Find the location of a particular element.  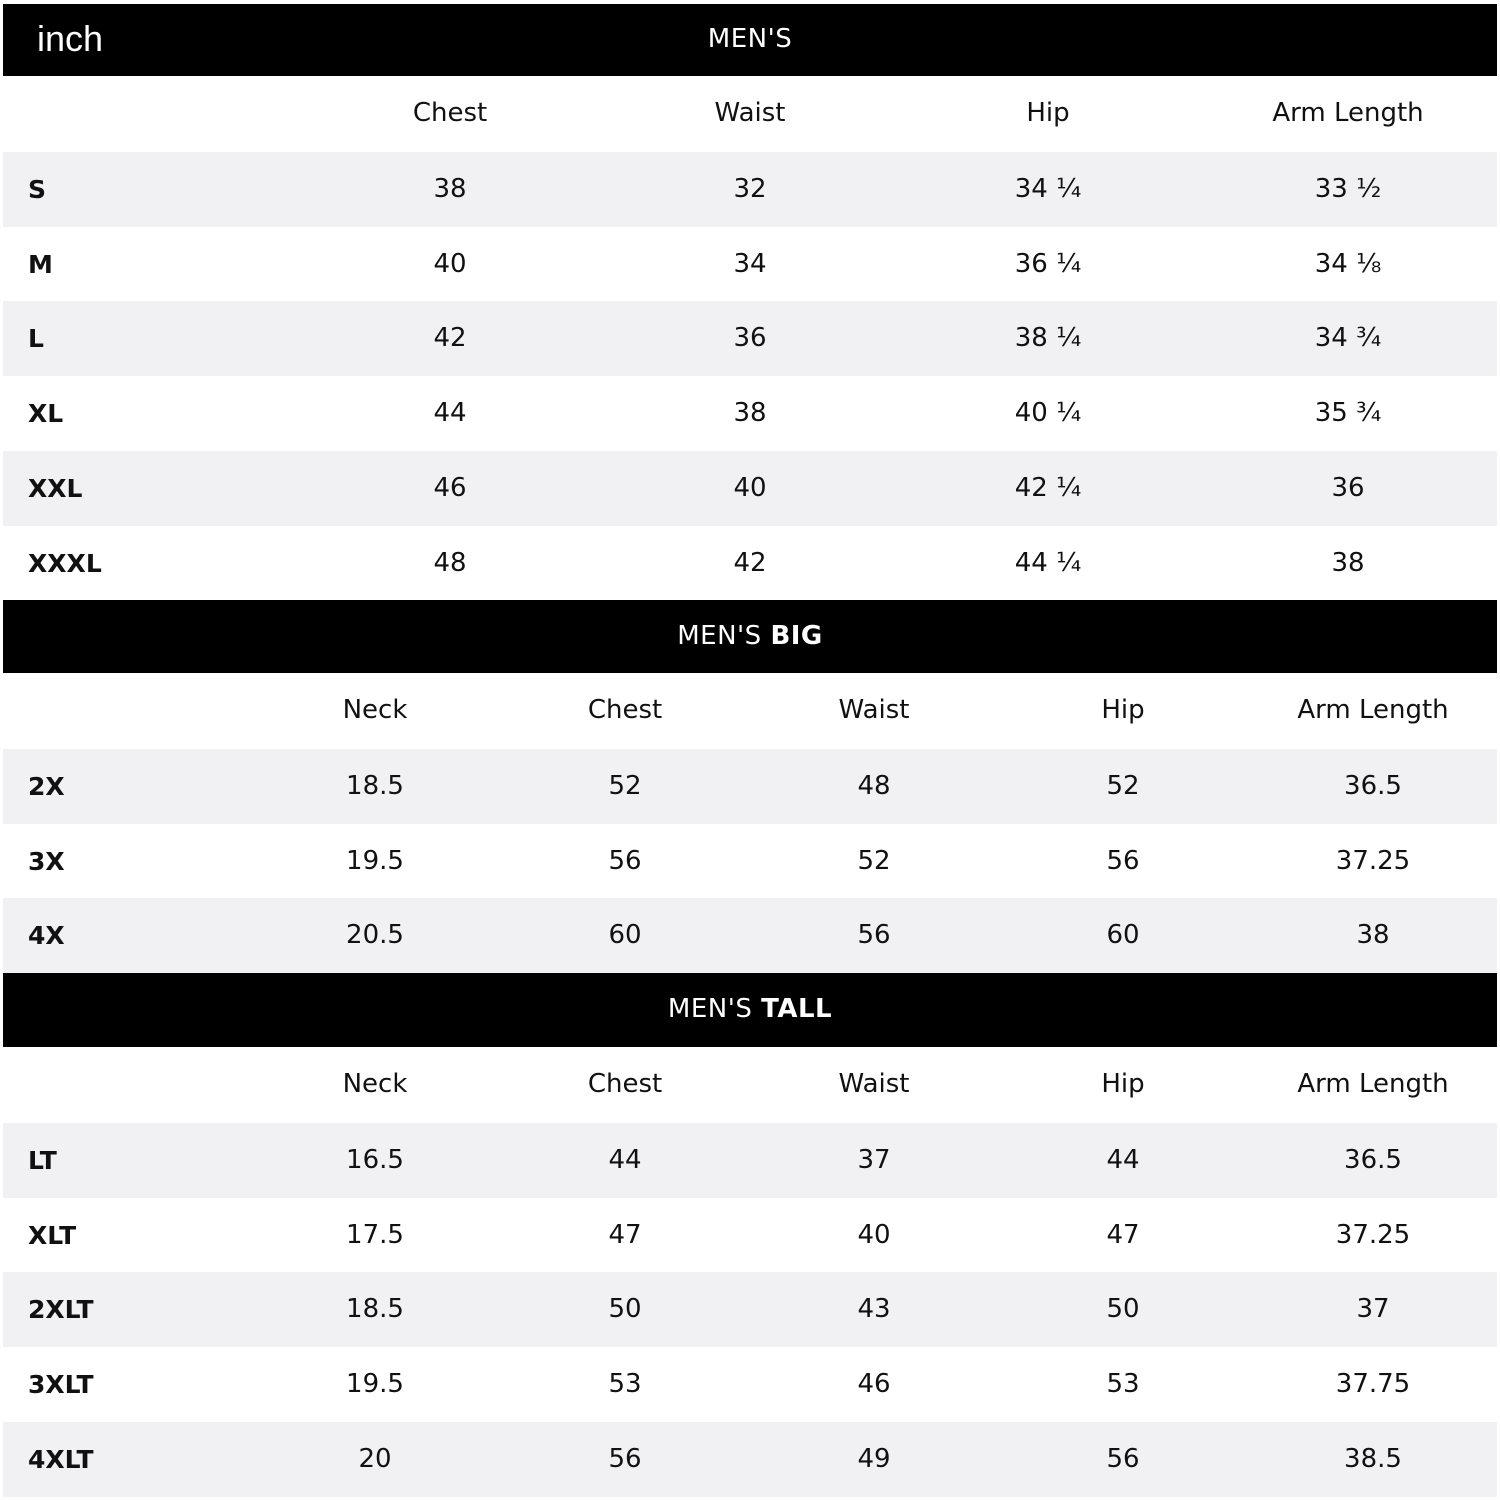

measurement-value: 38 ¼ is located at coordinates (1048, 338).